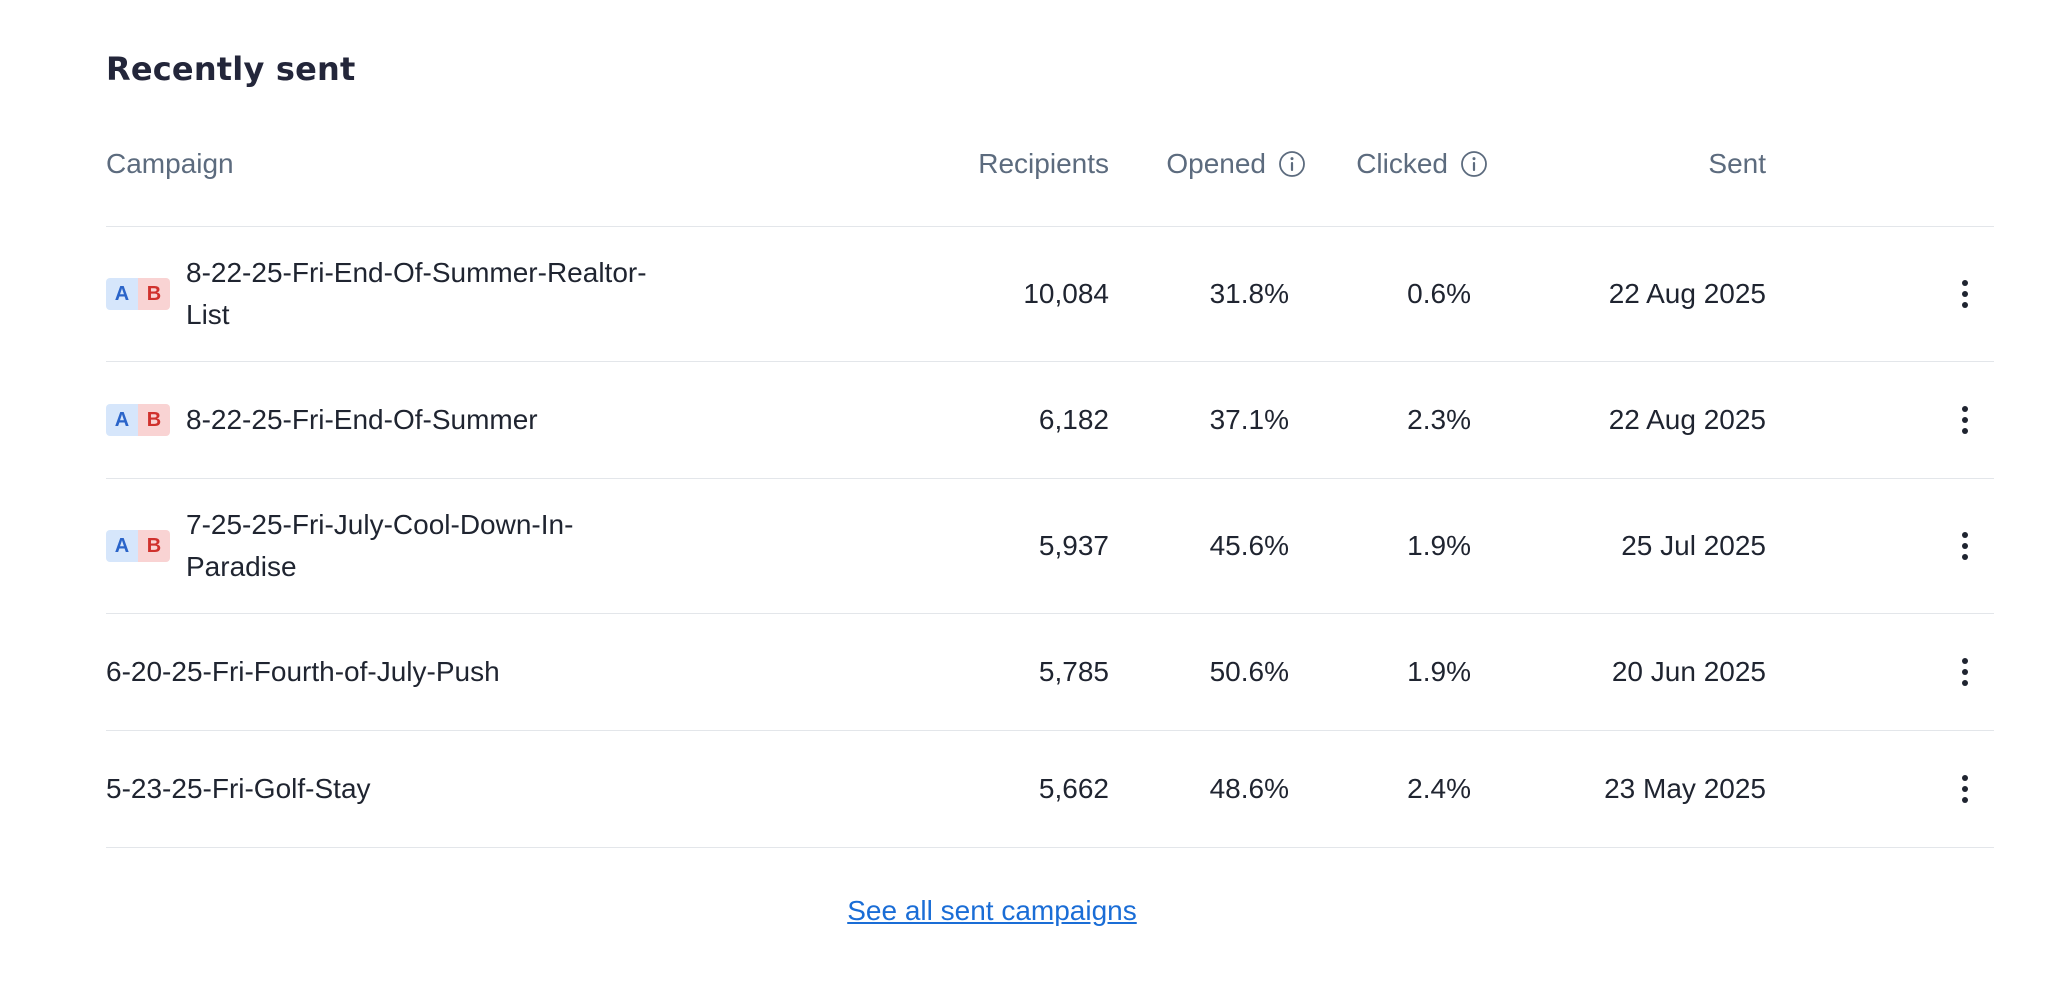  What do you see at coordinates (1073, 788) in the screenshot?
I see `recipients-value: 5,662` at bounding box center [1073, 788].